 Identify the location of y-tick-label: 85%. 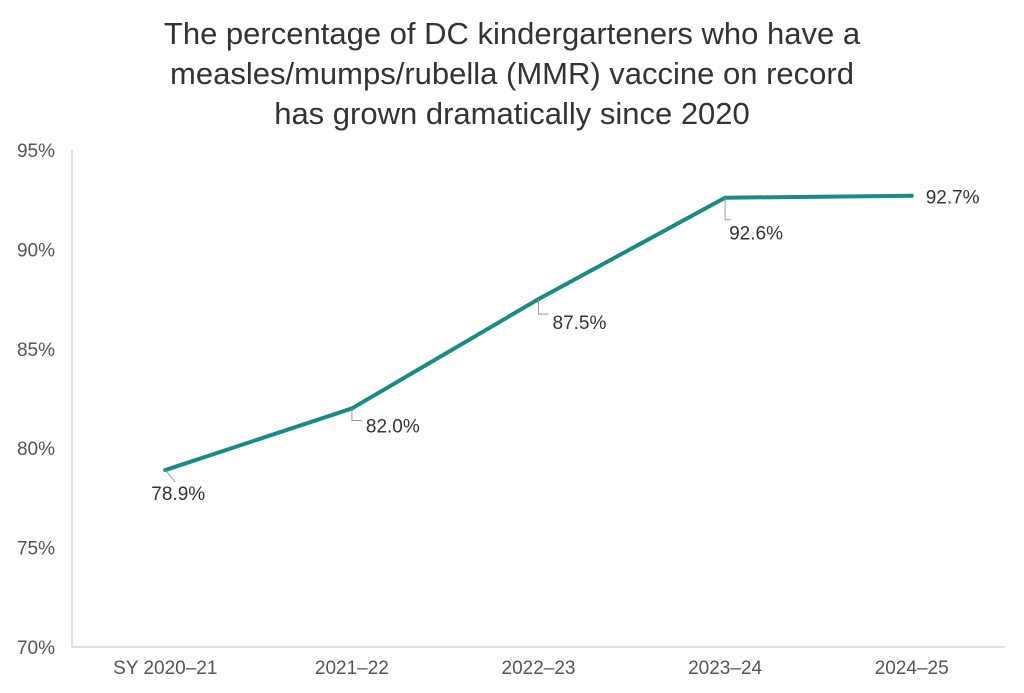
(36, 350).